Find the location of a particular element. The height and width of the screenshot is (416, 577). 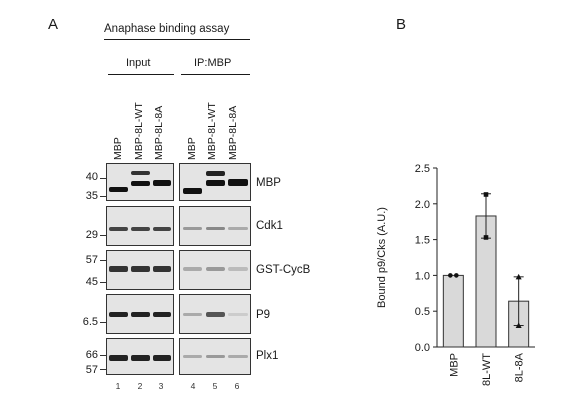

lane-number: 3 is located at coordinates (161, 386).